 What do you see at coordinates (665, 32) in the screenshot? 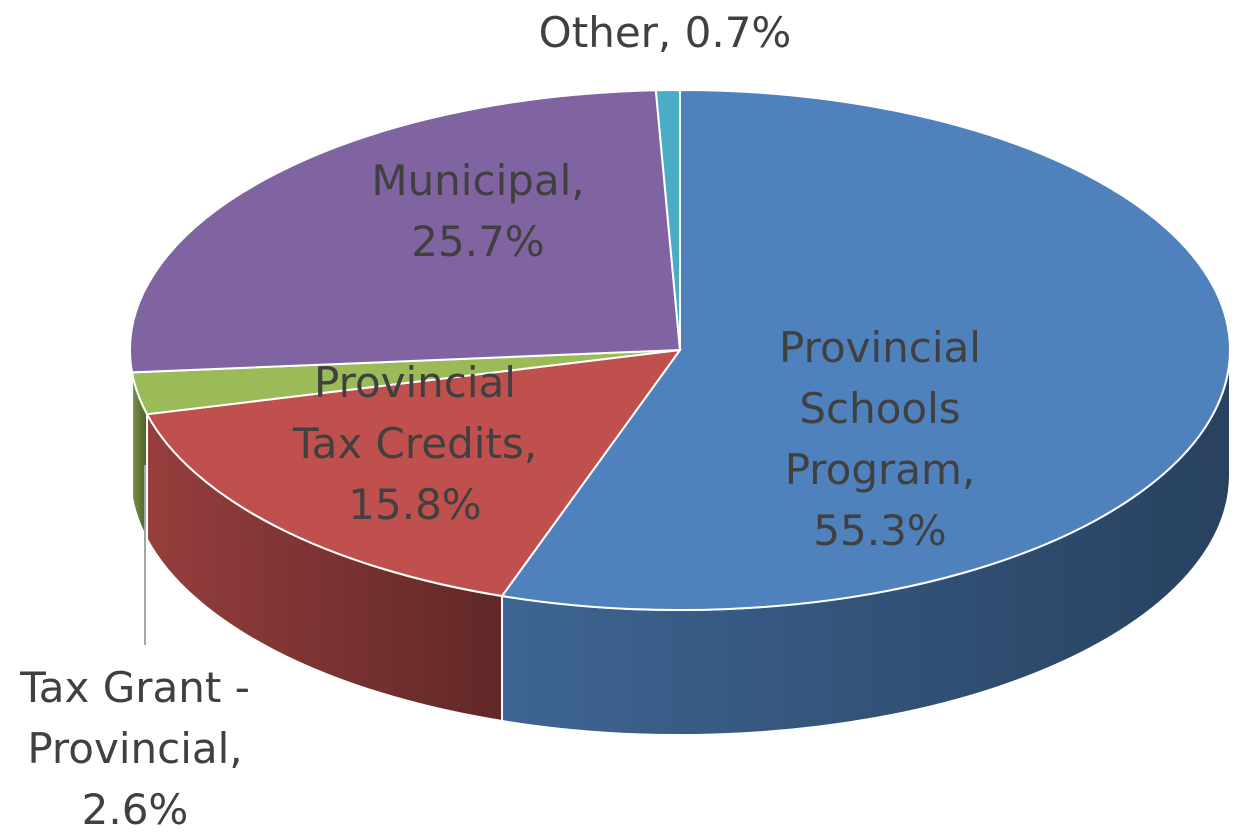
I see `data-label: Other, 0.7%` at bounding box center [665, 32].